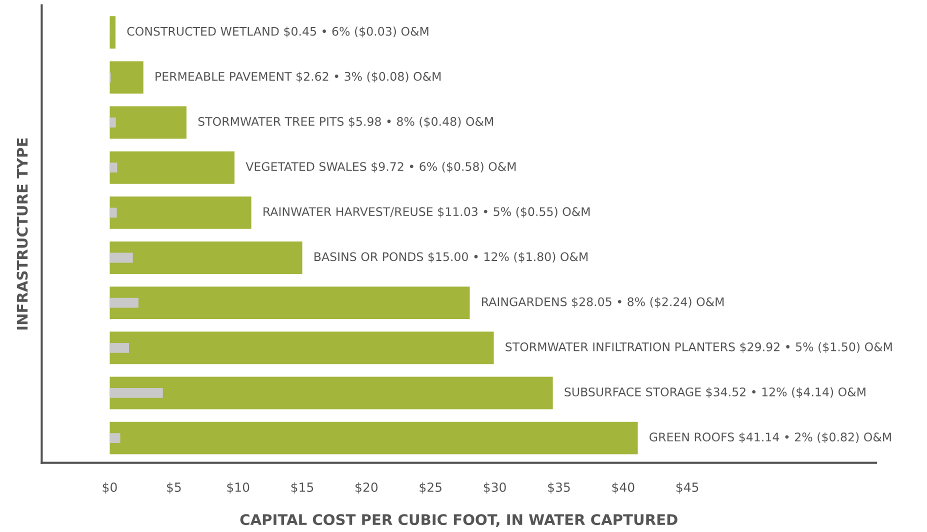 The image size is (927, 532). What do you see at coordinates (623, 488) in the screenshot?
I see `x-tick-label: $40` at bounding box center [623, 488].